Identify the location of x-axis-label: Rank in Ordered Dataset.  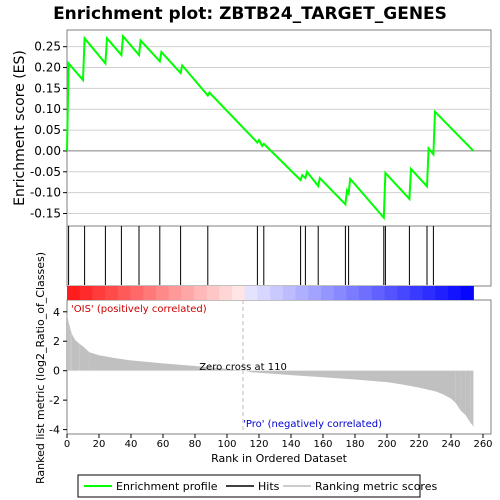
(279, 458).